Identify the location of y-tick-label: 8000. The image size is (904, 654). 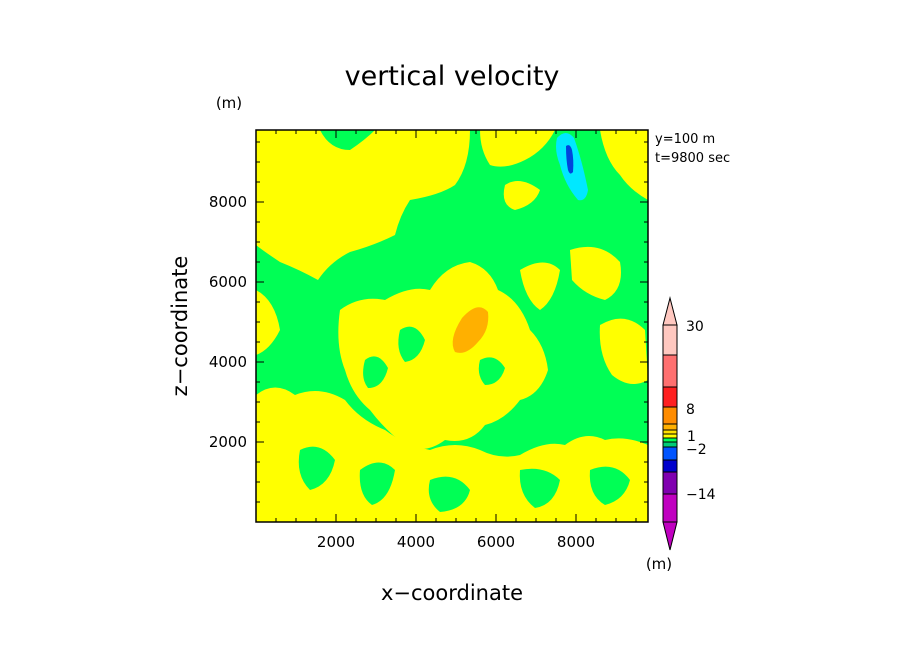
(228, 202).